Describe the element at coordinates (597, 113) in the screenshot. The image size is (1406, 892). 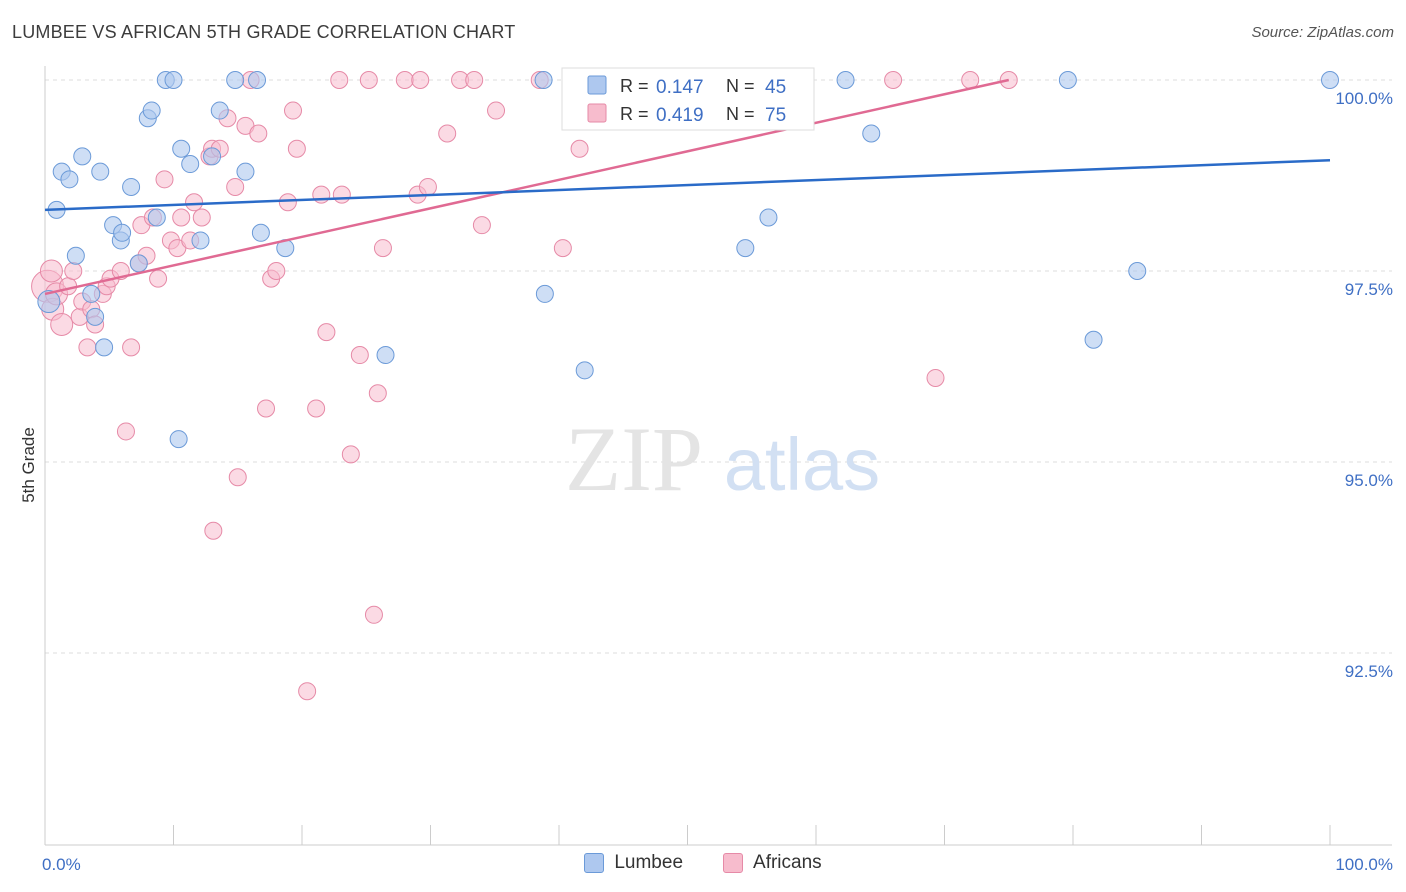
I see `legend-africans-swatch` at that location.